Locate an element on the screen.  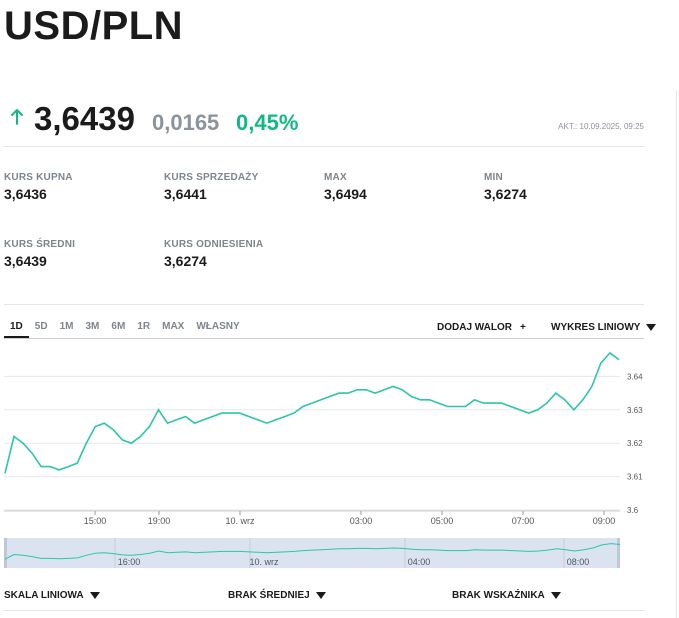
y-tick-label: 3.62 is located at coordinates (635, 443).